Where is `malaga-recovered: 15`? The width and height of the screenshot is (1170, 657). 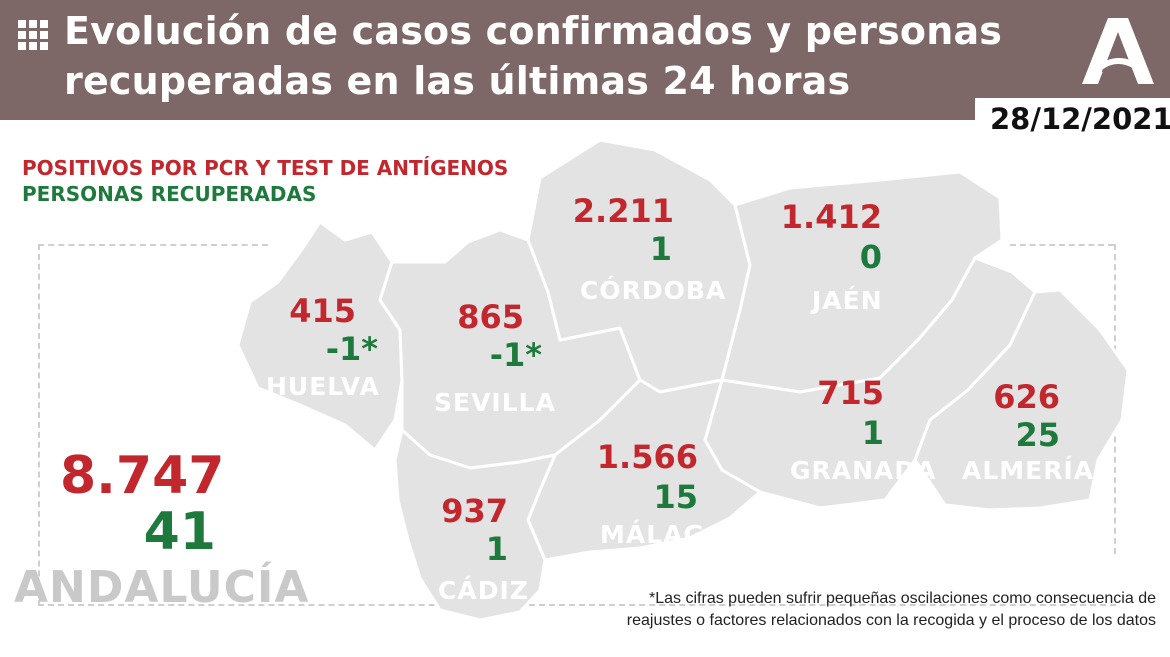 malaga-recovered: 15 is located at coordinates (675, 497).